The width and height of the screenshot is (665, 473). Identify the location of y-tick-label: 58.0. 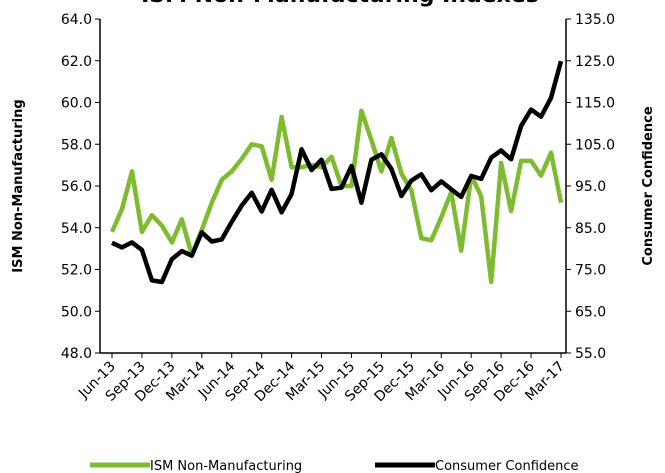
(76, 145).